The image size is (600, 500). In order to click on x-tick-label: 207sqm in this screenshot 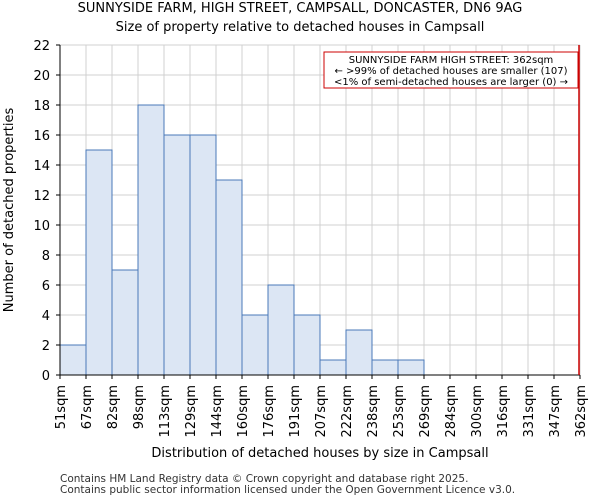, I will do `click(321, 411)`.